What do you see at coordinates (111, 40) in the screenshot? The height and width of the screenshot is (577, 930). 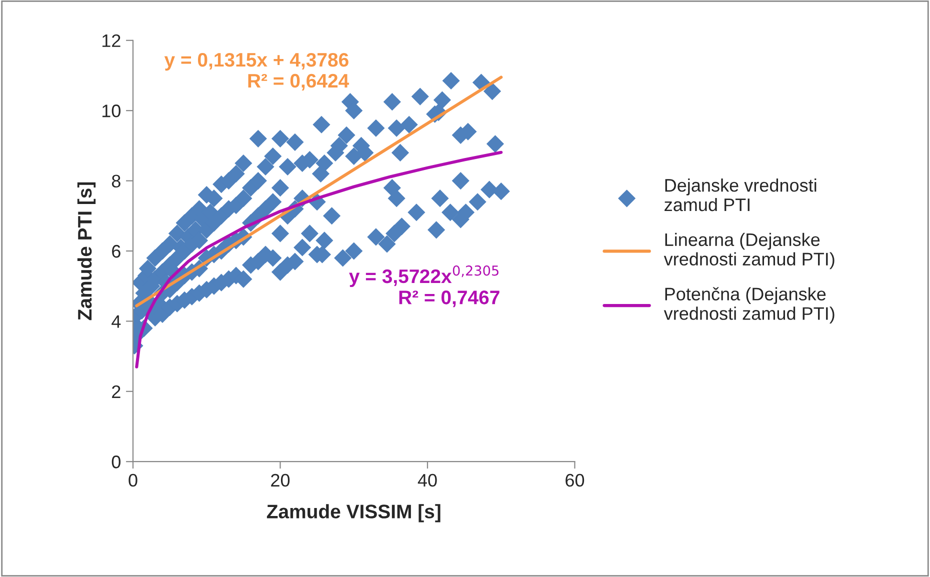 I see `y-tick-label: 12` at bounding box center [111, 40].